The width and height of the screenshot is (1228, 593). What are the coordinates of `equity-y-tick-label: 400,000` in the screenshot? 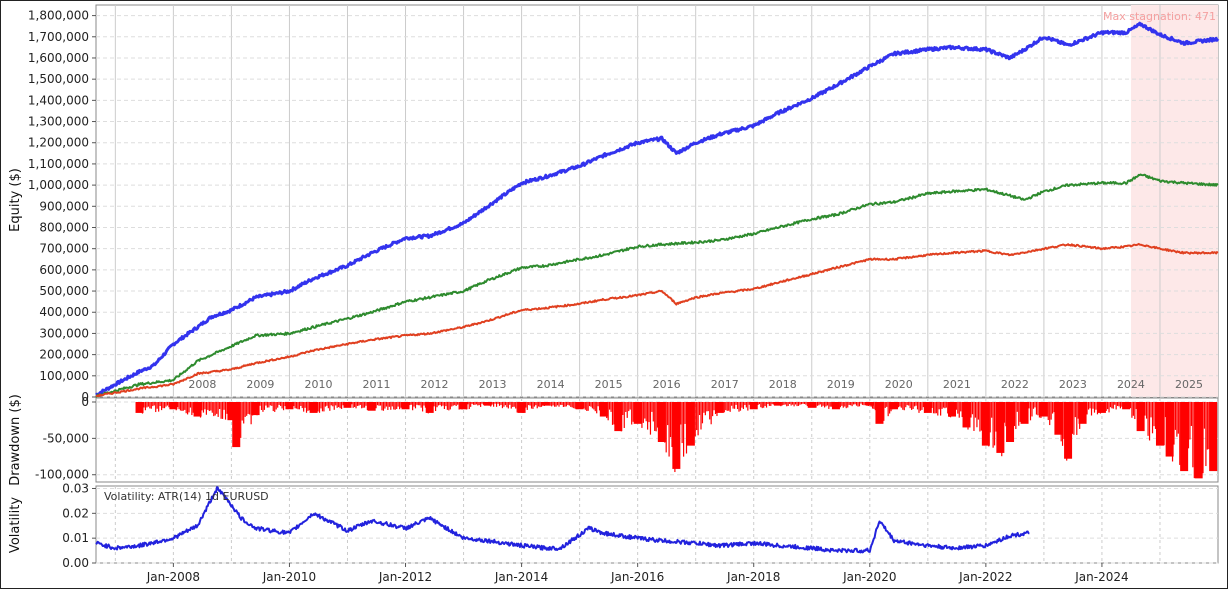 It's located at (64, 312).